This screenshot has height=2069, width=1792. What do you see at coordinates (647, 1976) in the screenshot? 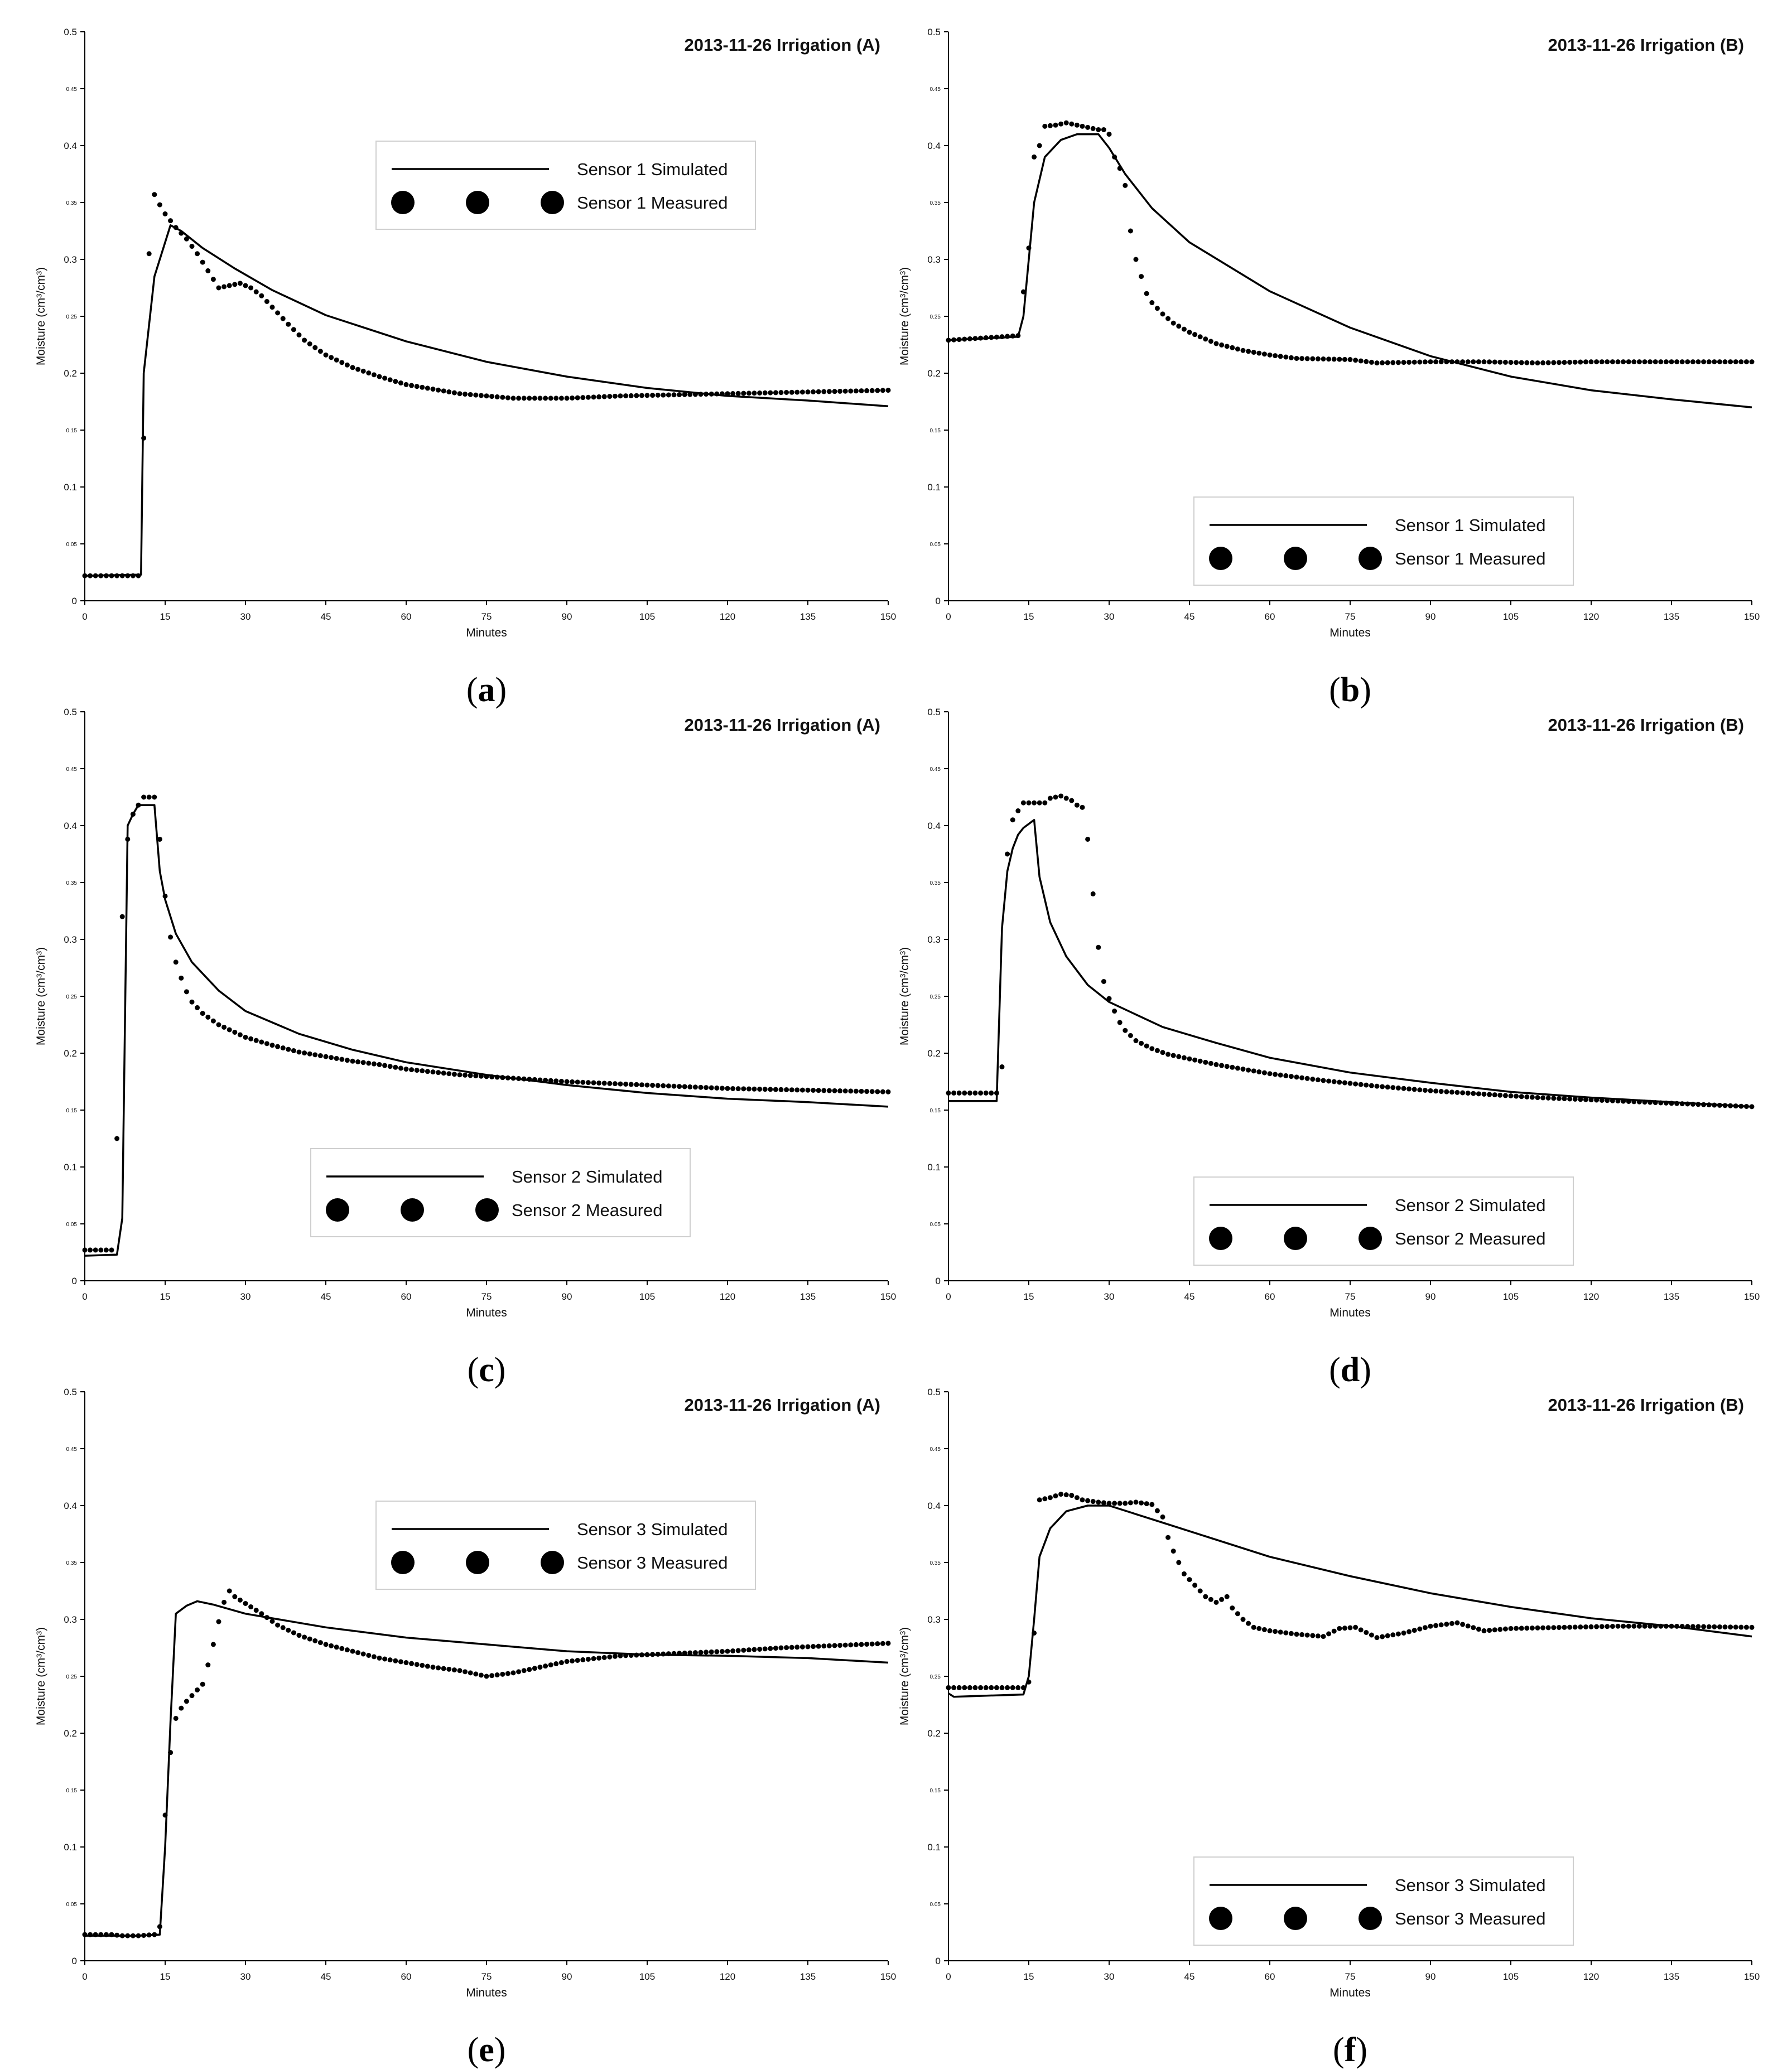
I see `x-tick-label: 105` at bounding box center [647, 1976].